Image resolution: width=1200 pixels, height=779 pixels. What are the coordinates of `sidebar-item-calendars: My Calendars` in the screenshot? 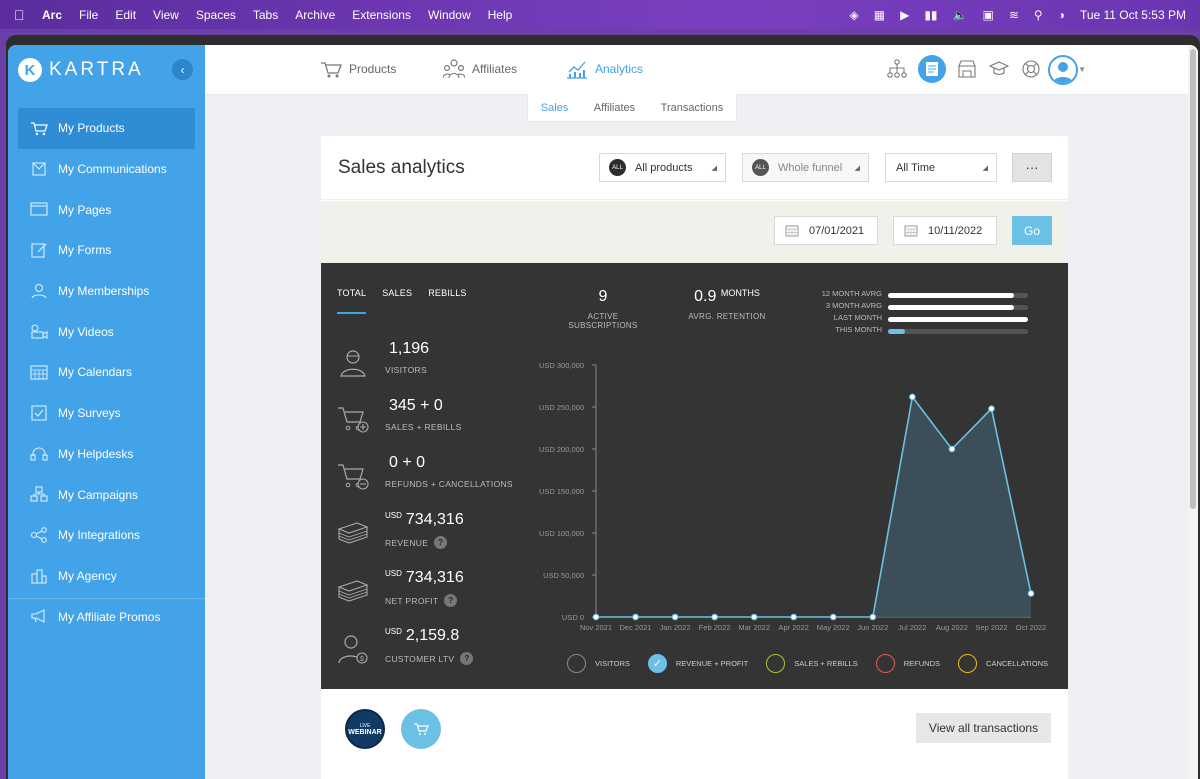 It's located at (106, 372).